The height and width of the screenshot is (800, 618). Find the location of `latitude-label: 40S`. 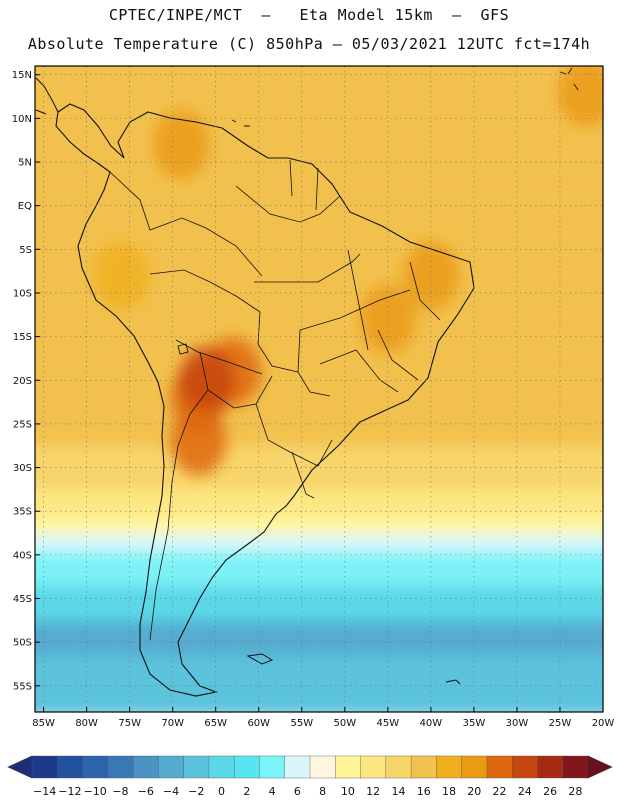

latitude-label: 40S is located at coordinates (22, 555).